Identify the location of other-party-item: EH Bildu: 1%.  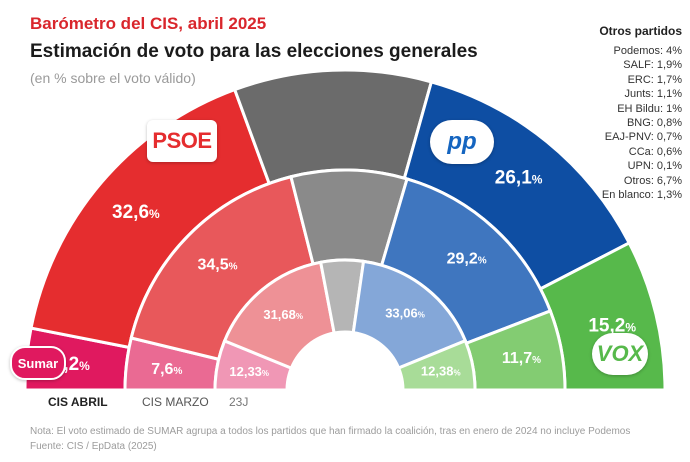
(649, 108).